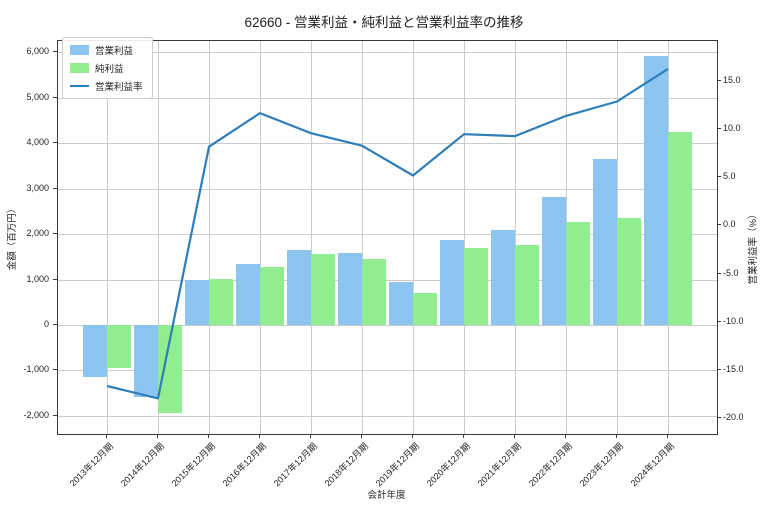 This screenshot has height=512, width=768. Describe the element at coordinates (729, 224) in the screenshot. I see `right-tick-label: 0.0` at that location.